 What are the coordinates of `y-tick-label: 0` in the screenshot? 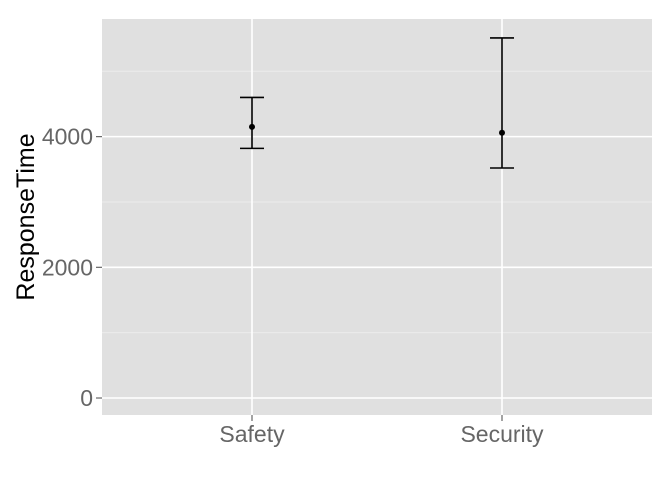 It's located at (86, 398).